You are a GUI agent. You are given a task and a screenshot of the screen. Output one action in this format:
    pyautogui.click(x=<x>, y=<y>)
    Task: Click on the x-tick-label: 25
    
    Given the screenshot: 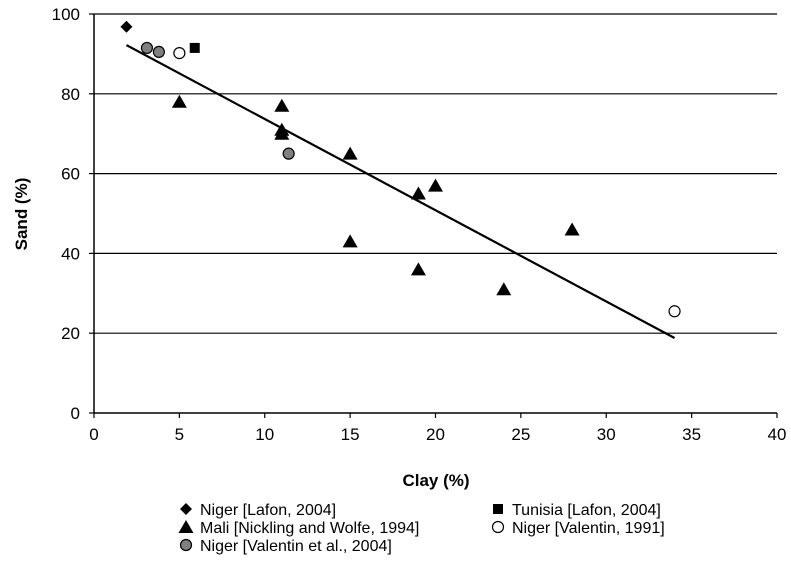 What is the action you would take?
    pyautogui.click(x=520, y=434)
    